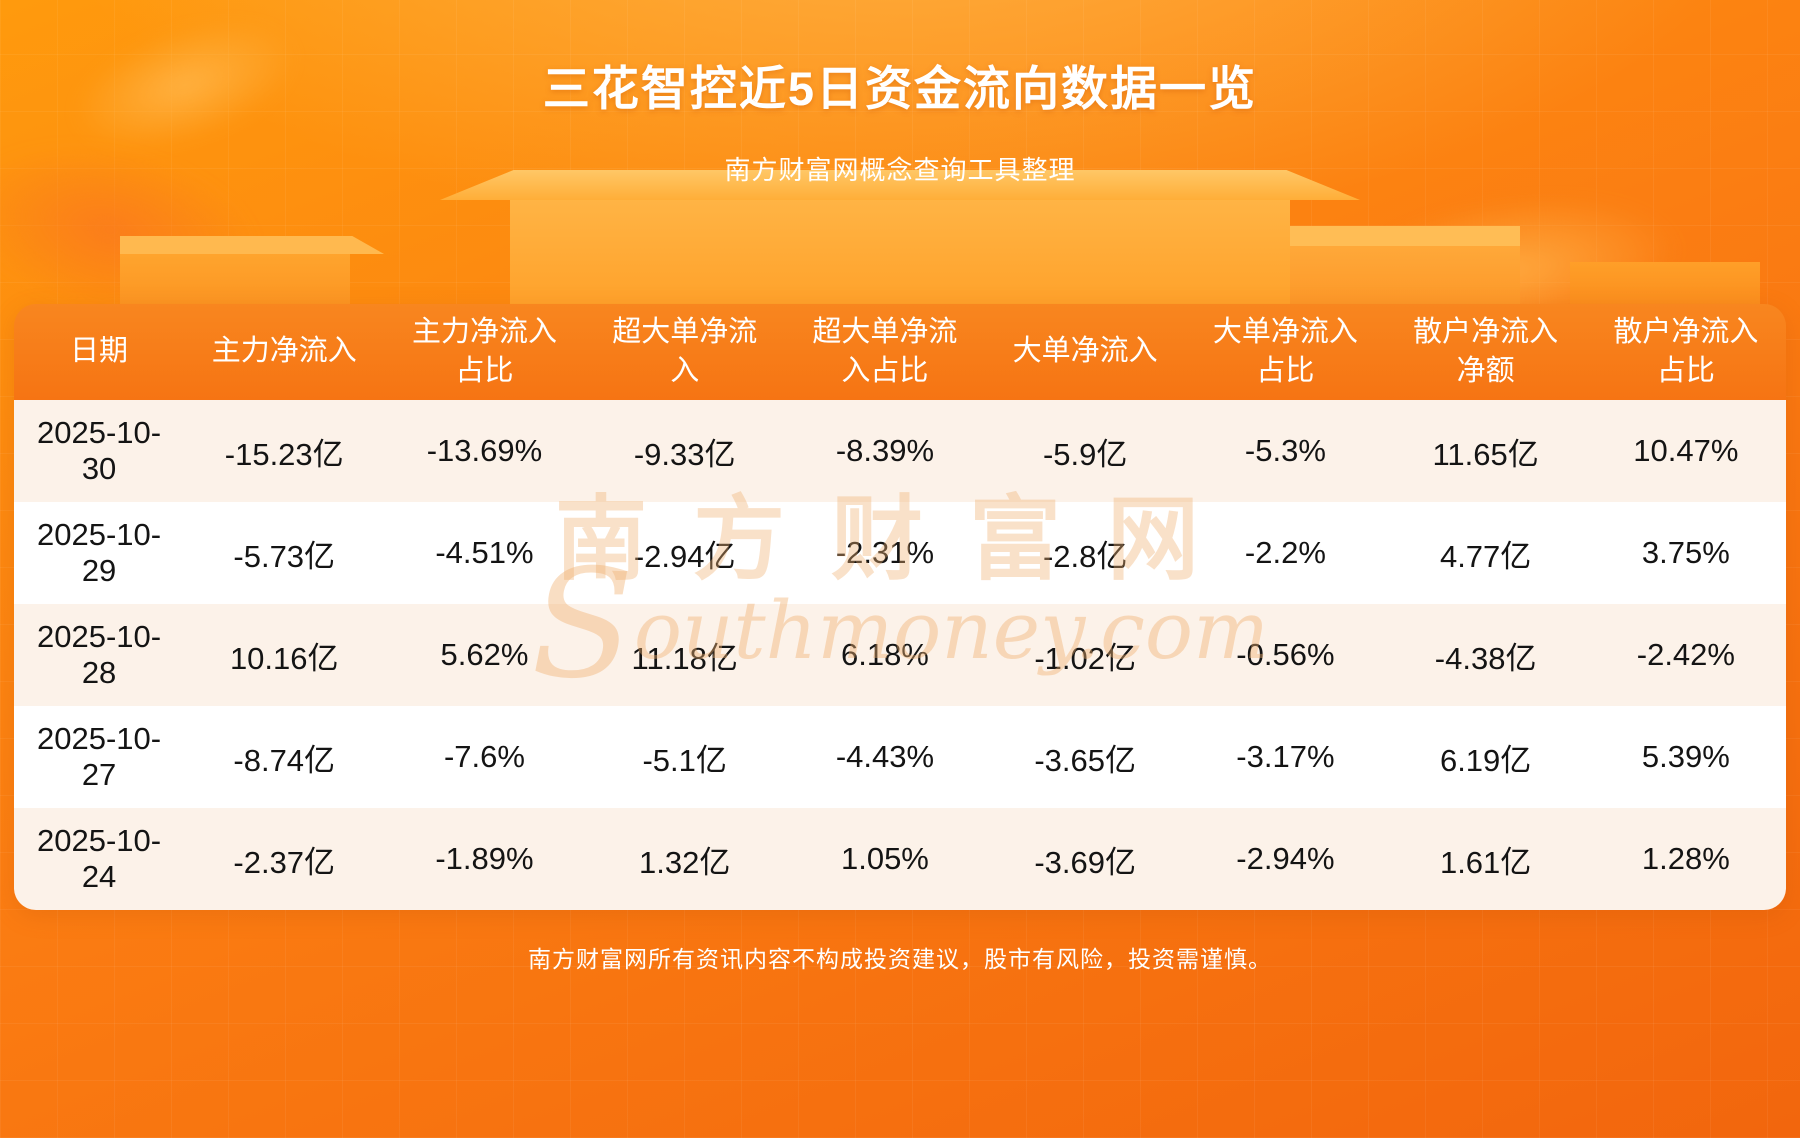 Image resolution: width=1800 pixels, height=1138 pixels. What do you see at coordinates (284, 859) in the screenshot?
I see `value-cell: -2.37亿` at bounding box center [284, 859].